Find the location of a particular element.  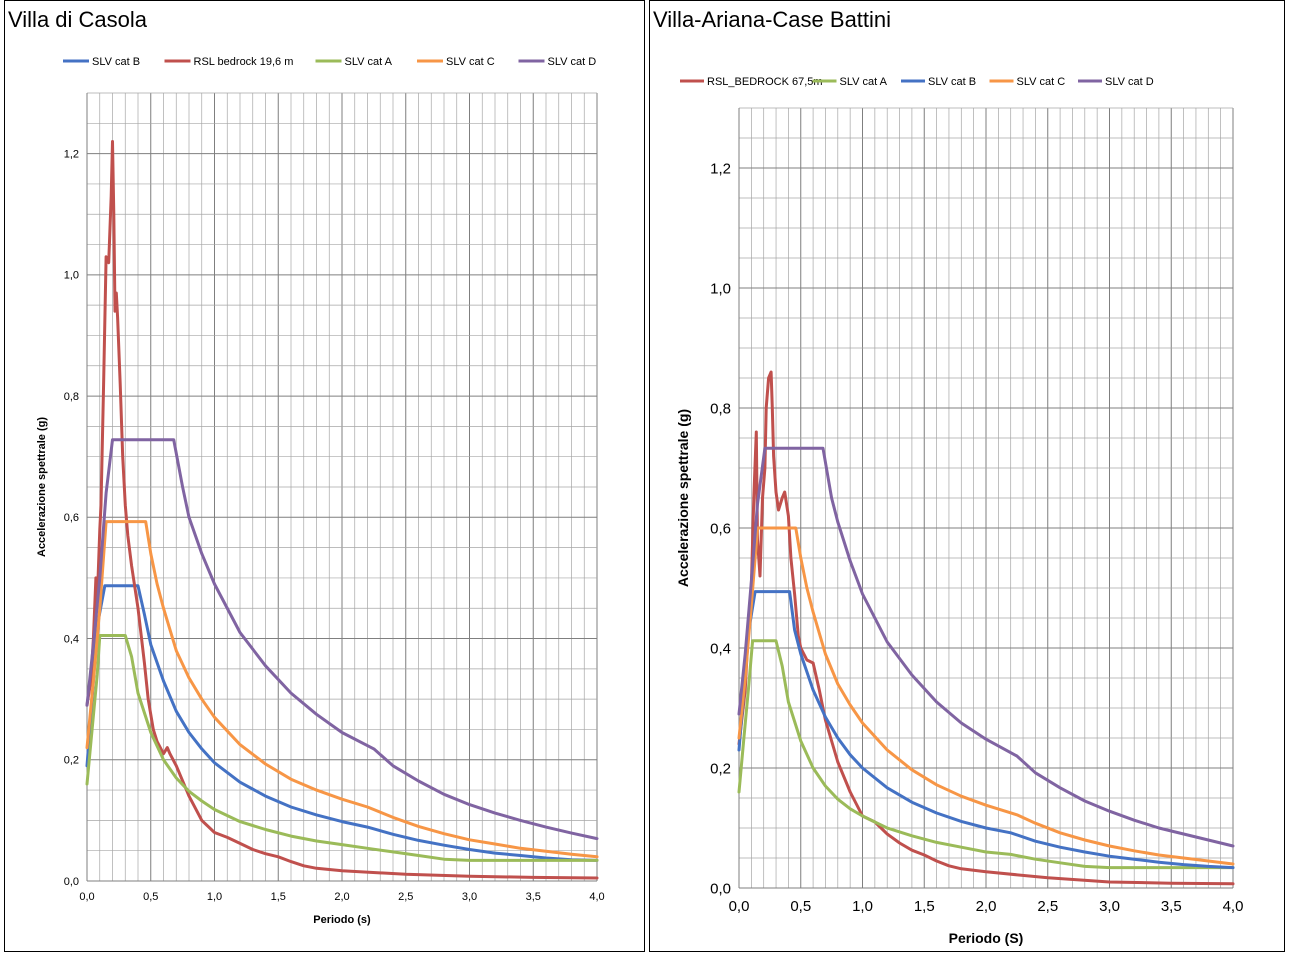

legend-label: RSL_BEDROCK 67,5m is located at coordinates (765, 82).